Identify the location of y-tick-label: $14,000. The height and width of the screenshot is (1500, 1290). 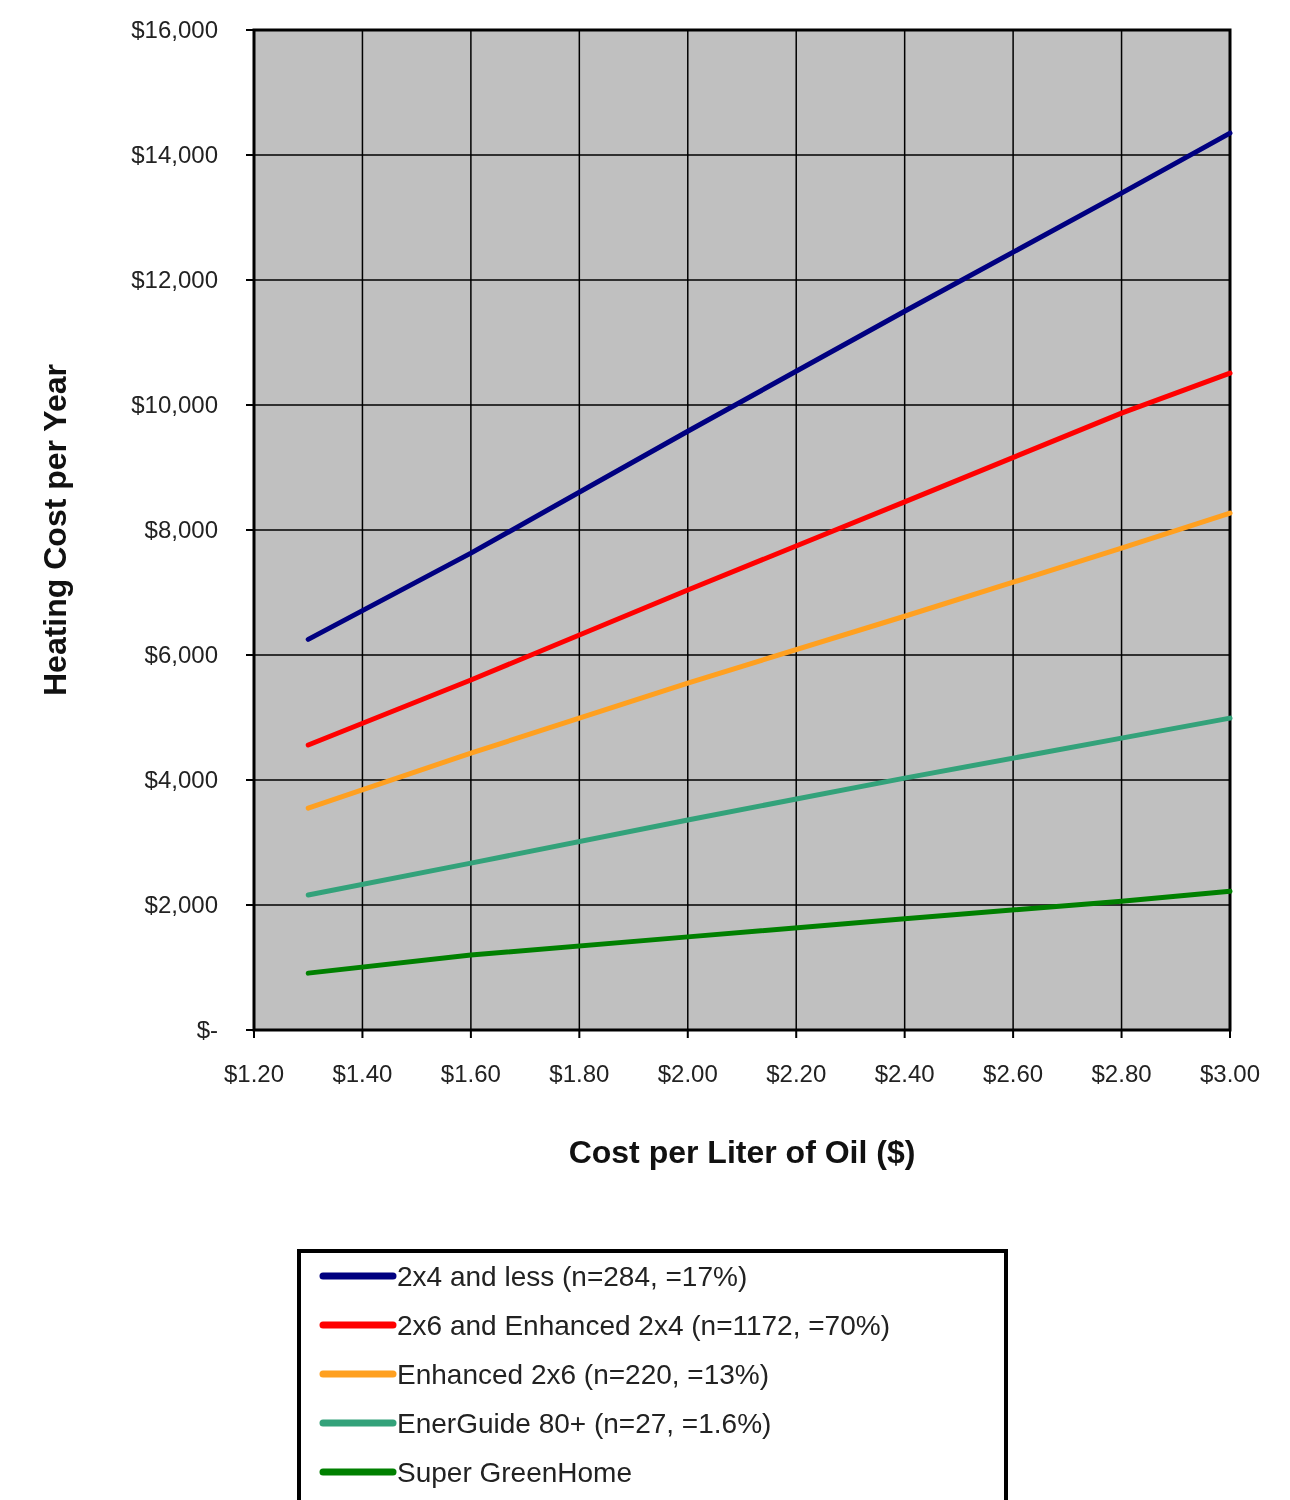
(174, 155).